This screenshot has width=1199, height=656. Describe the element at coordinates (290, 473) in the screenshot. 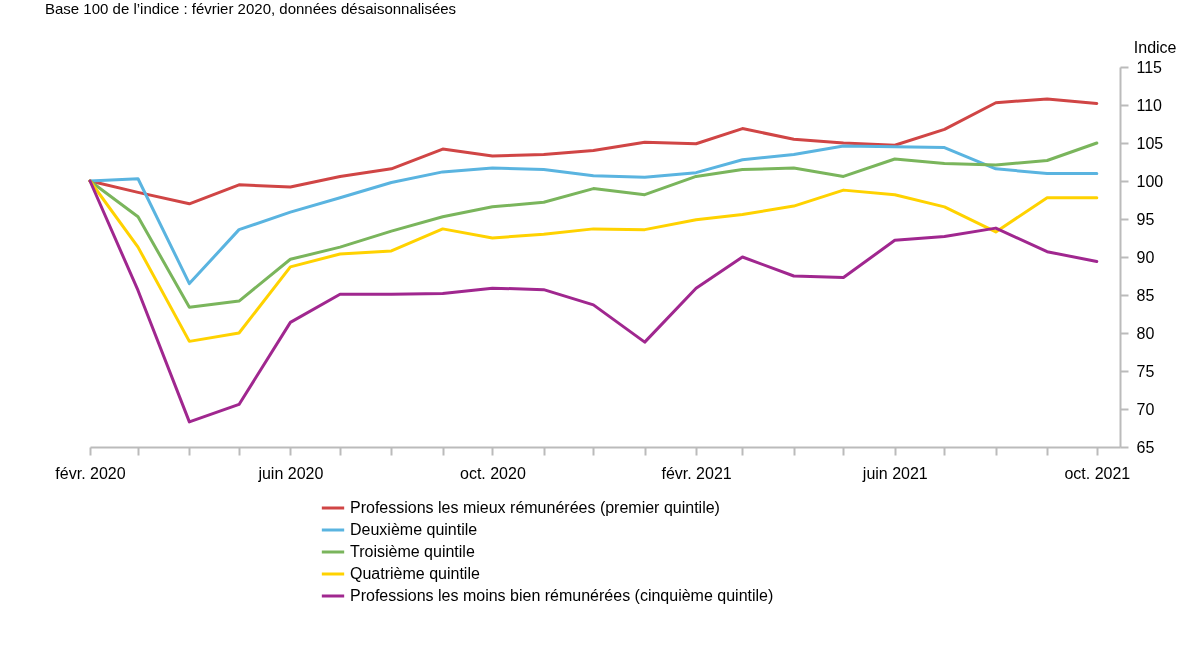

I see `x-tick-label: juin 2020` at that location.